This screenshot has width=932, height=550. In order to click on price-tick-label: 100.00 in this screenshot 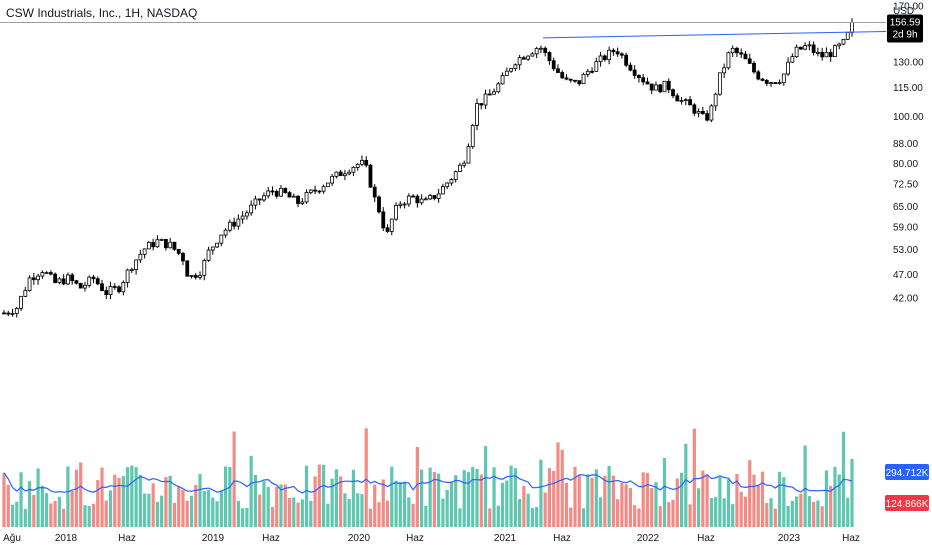, I will do `click(908, 117)`.